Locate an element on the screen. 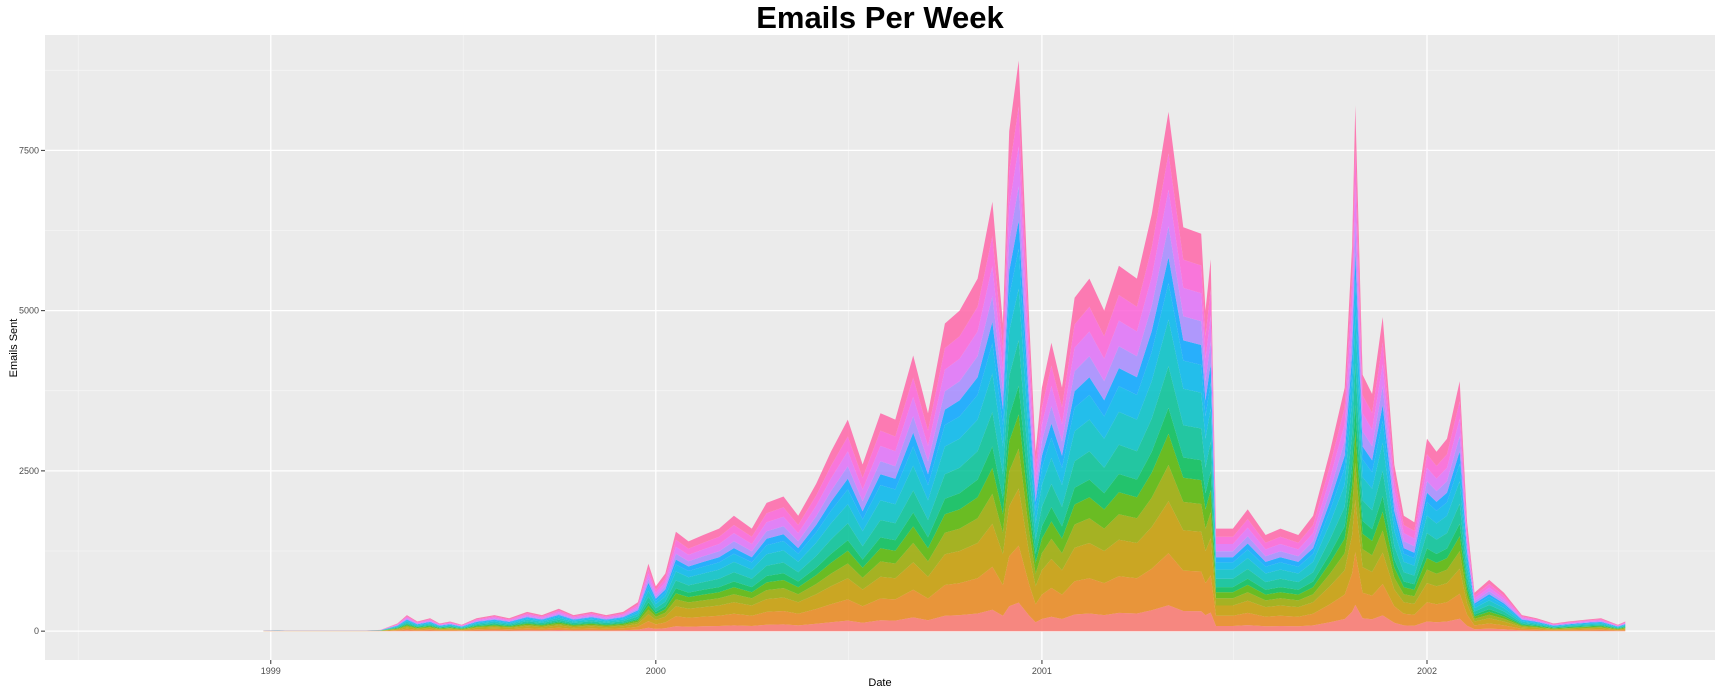  x-tick-label: 2002 is located at coordinates (1427, 671).